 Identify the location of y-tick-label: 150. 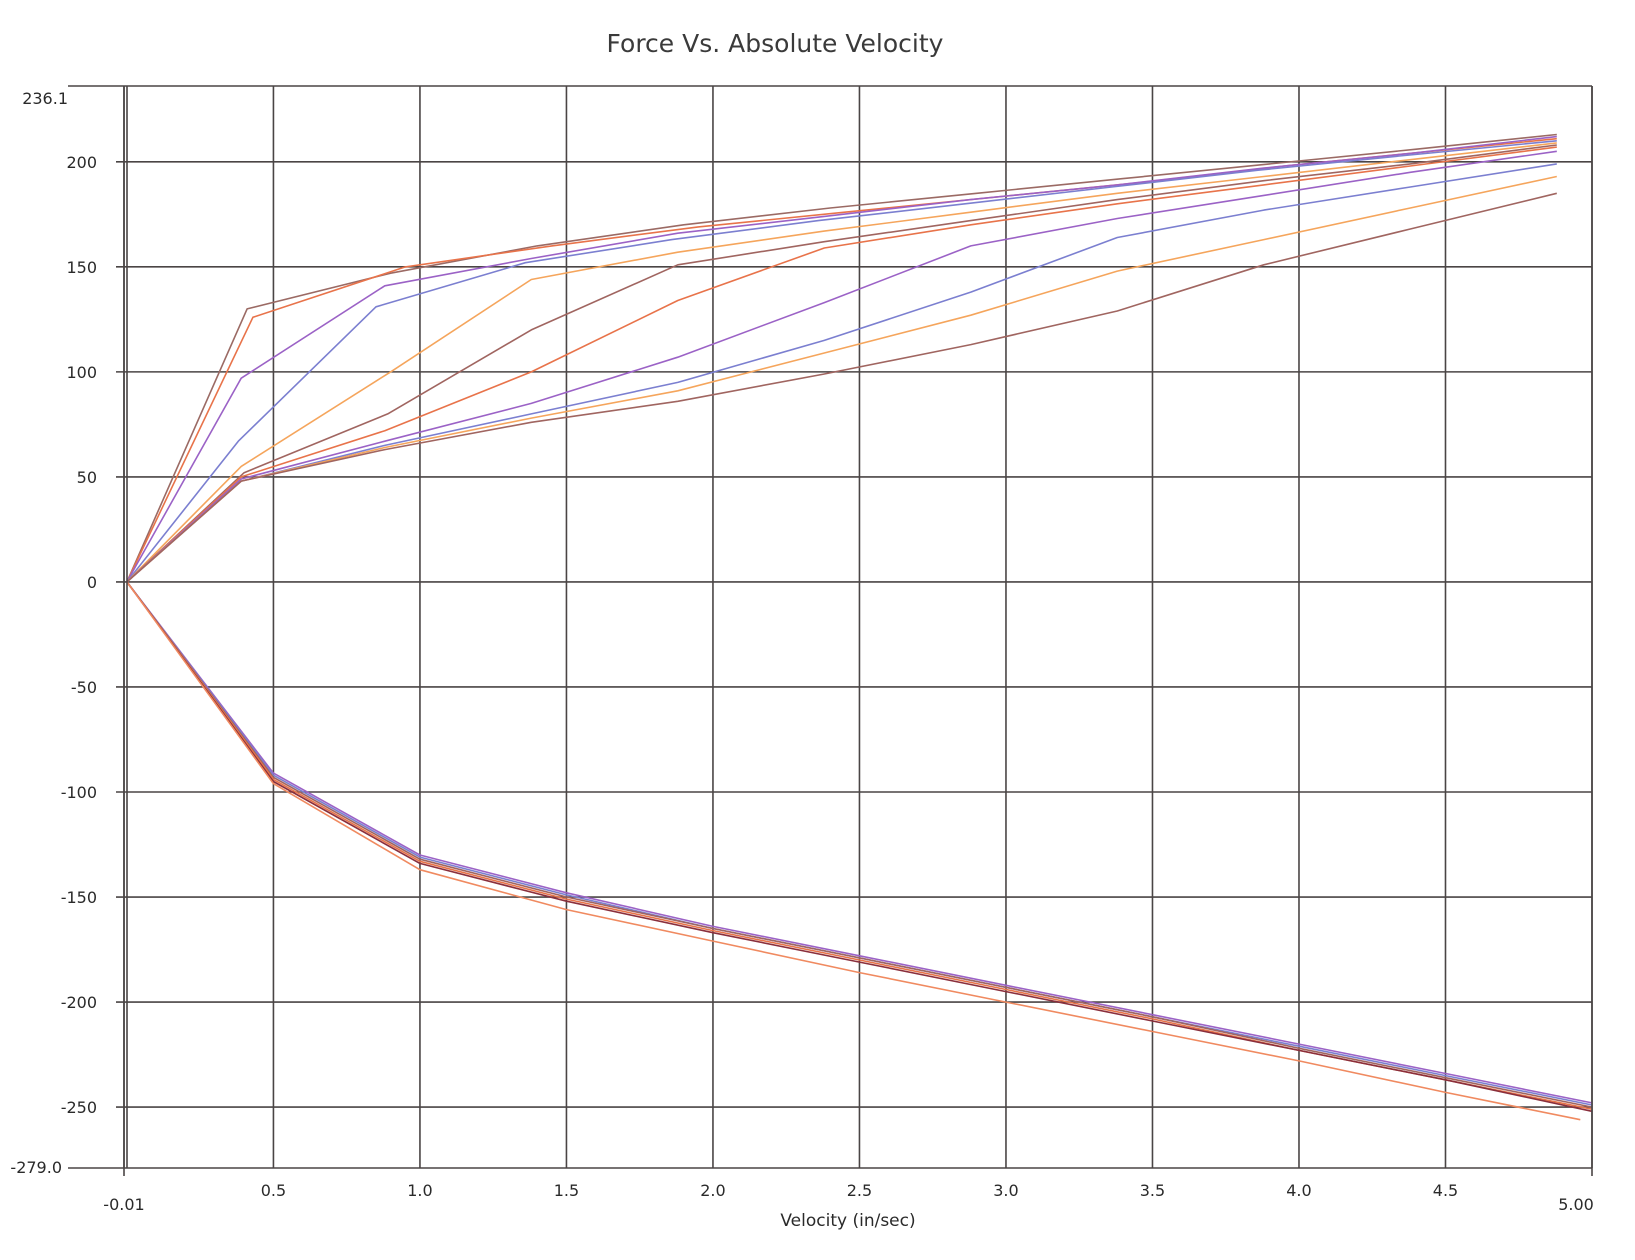
(81, 267).